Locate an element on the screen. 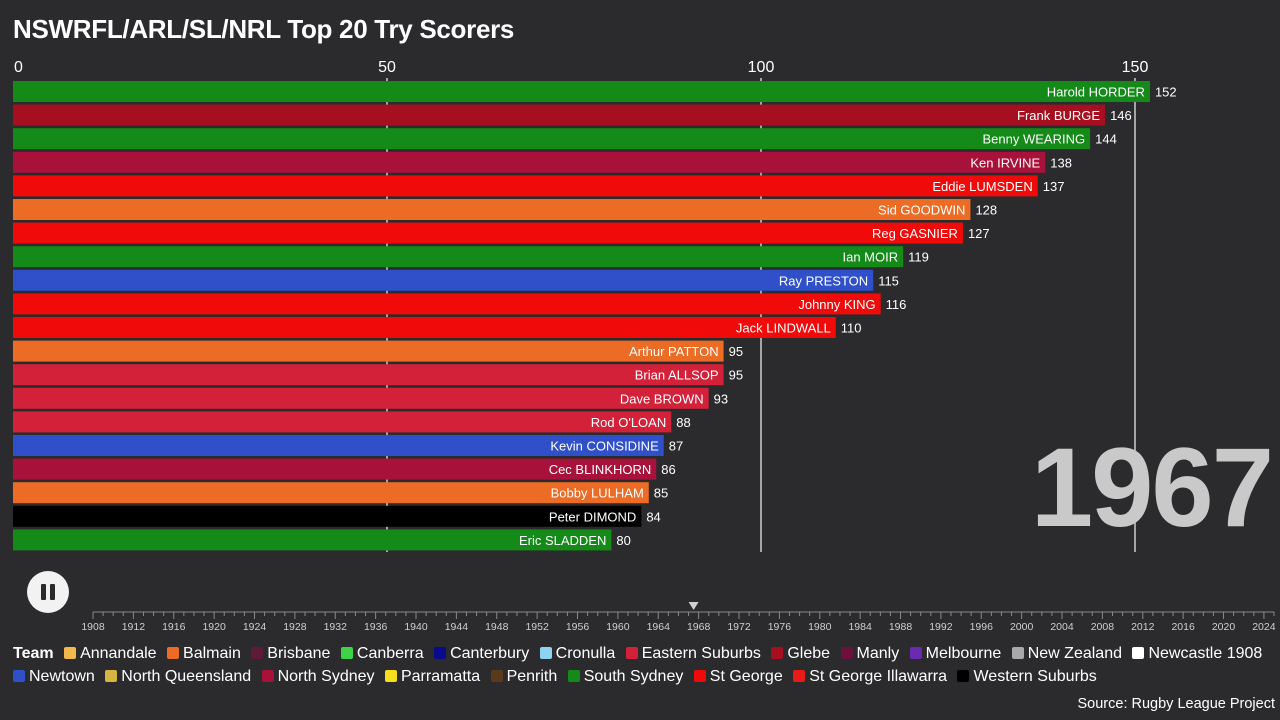 Image resolution: width=1280 pixels, height=720 pixels. bar-group: Bobby LULHAM 85 is located at coordinates (340, 493).